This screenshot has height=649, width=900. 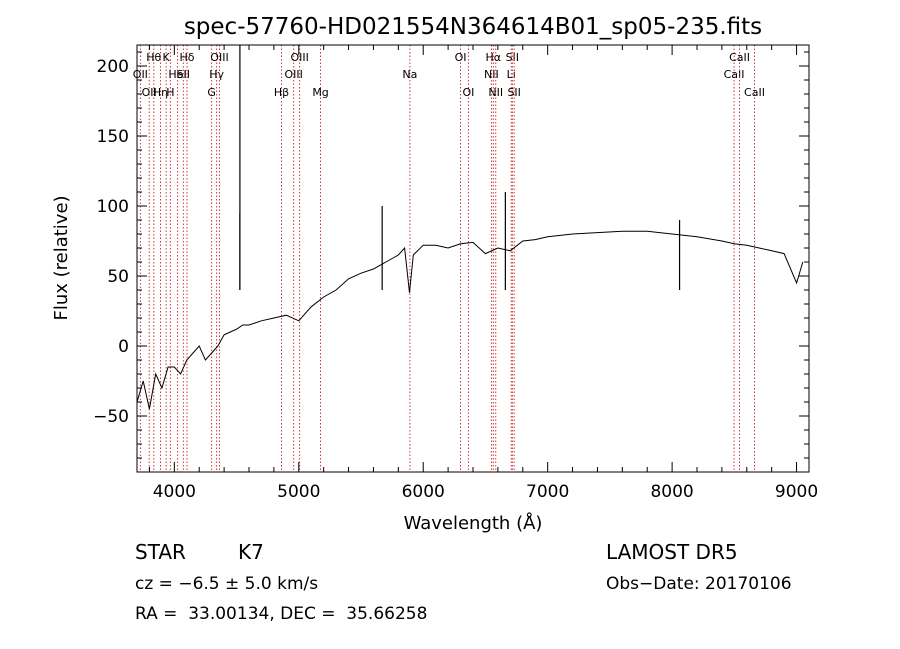 What do you see at coordinates (167, 57) in the screenshot?
I see `line-marker-label: K` at bounding box center [167, 57].